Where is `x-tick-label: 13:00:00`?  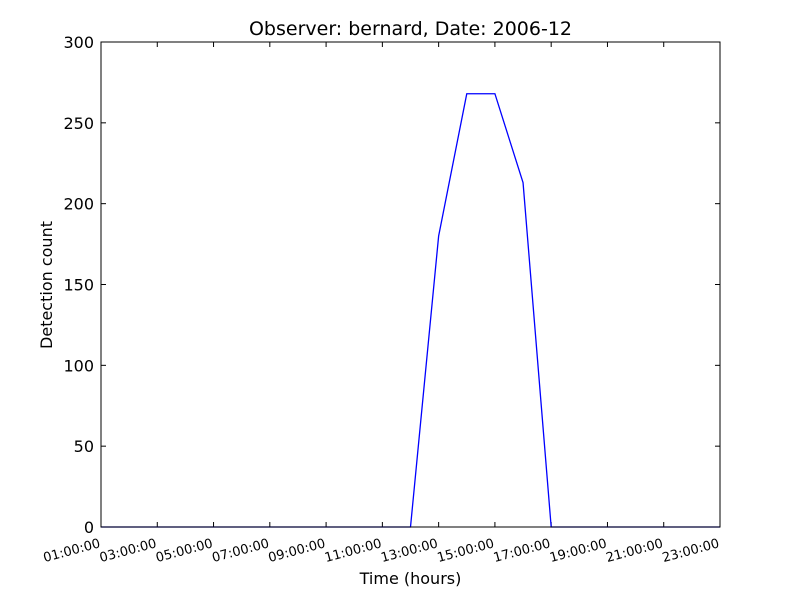 x-tick-label: 13:00:00 is located at coordinates (409, 551).